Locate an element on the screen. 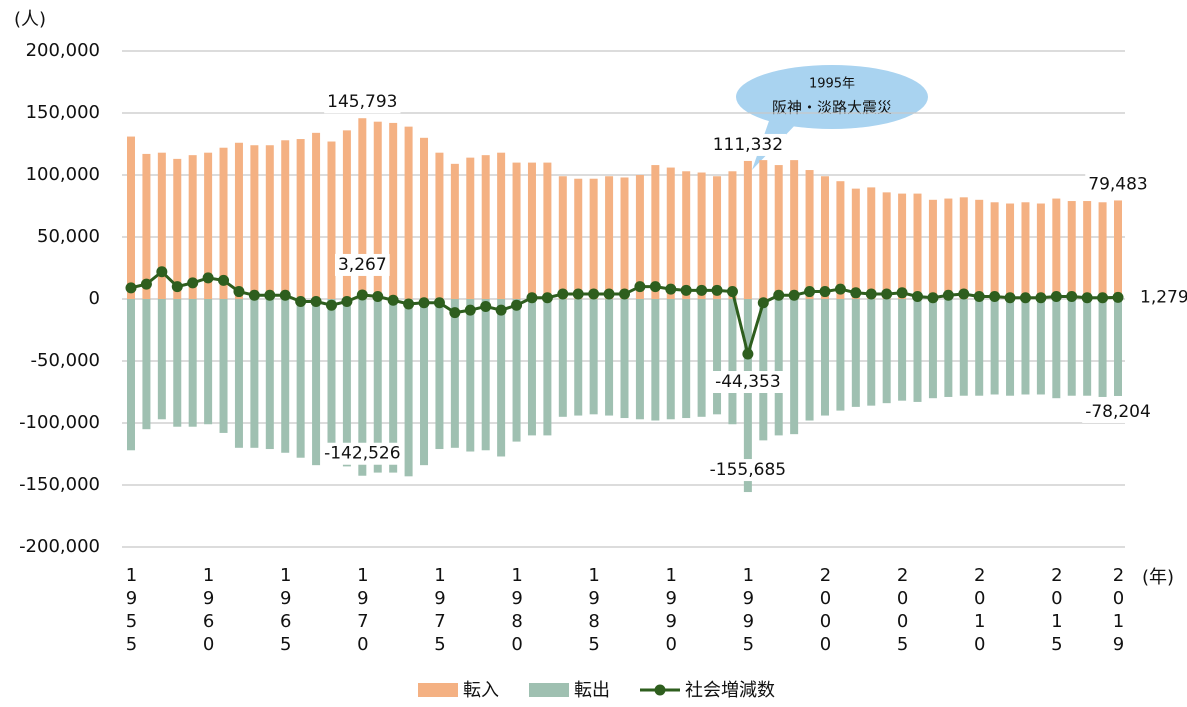 The width and height of the screenshot is (1187, 707). value-label: -78,204 is located at coordinates (1118, 412).